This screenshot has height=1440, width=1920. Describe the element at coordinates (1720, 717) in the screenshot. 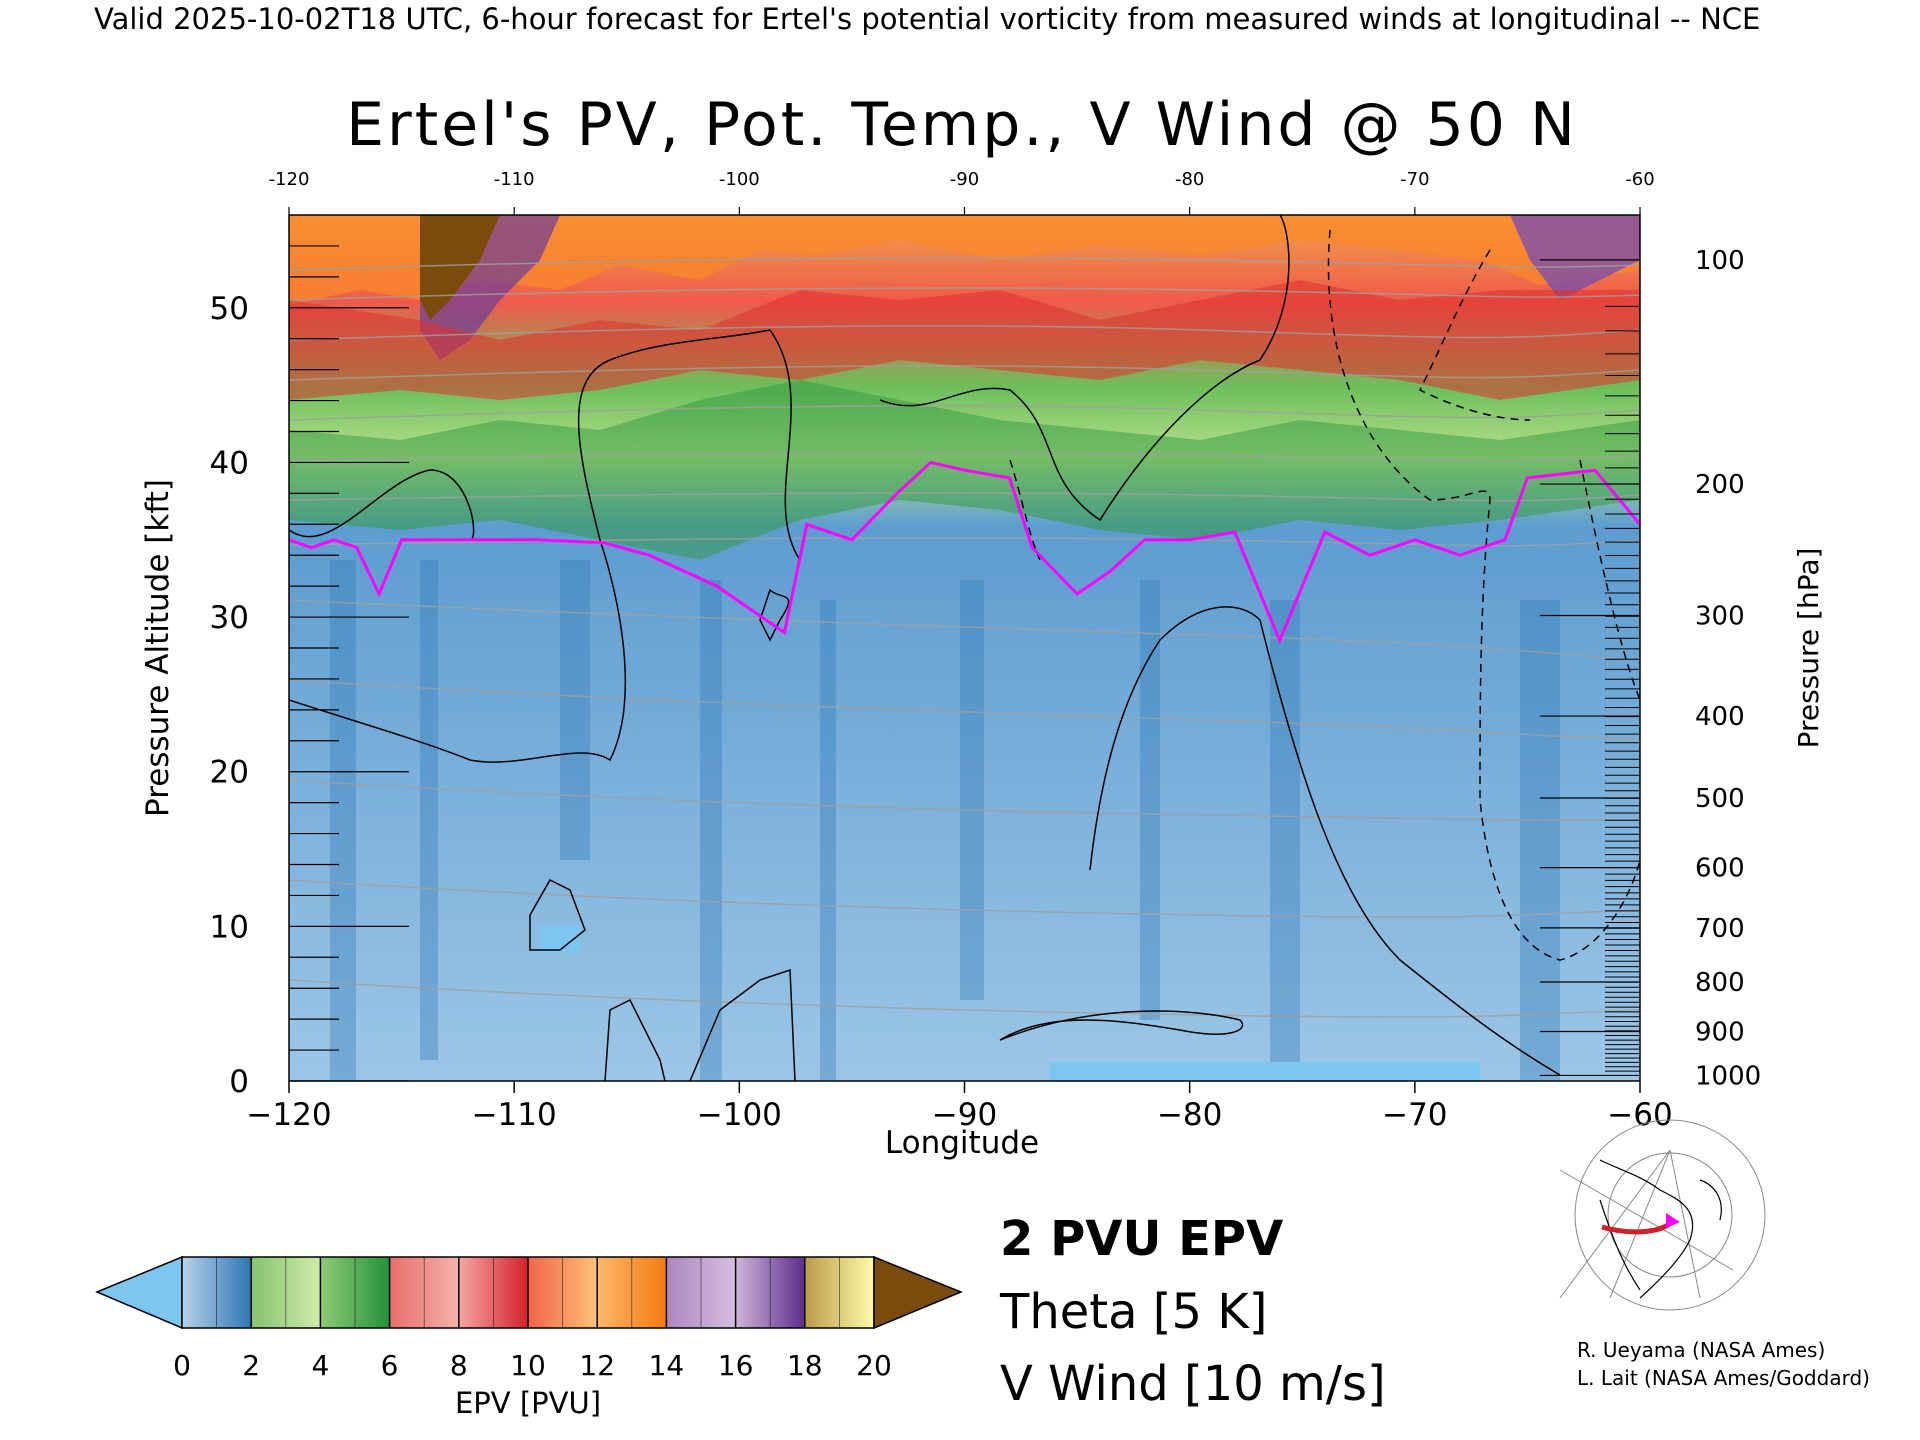

I see `pressure-tick-label: 400` at that location.